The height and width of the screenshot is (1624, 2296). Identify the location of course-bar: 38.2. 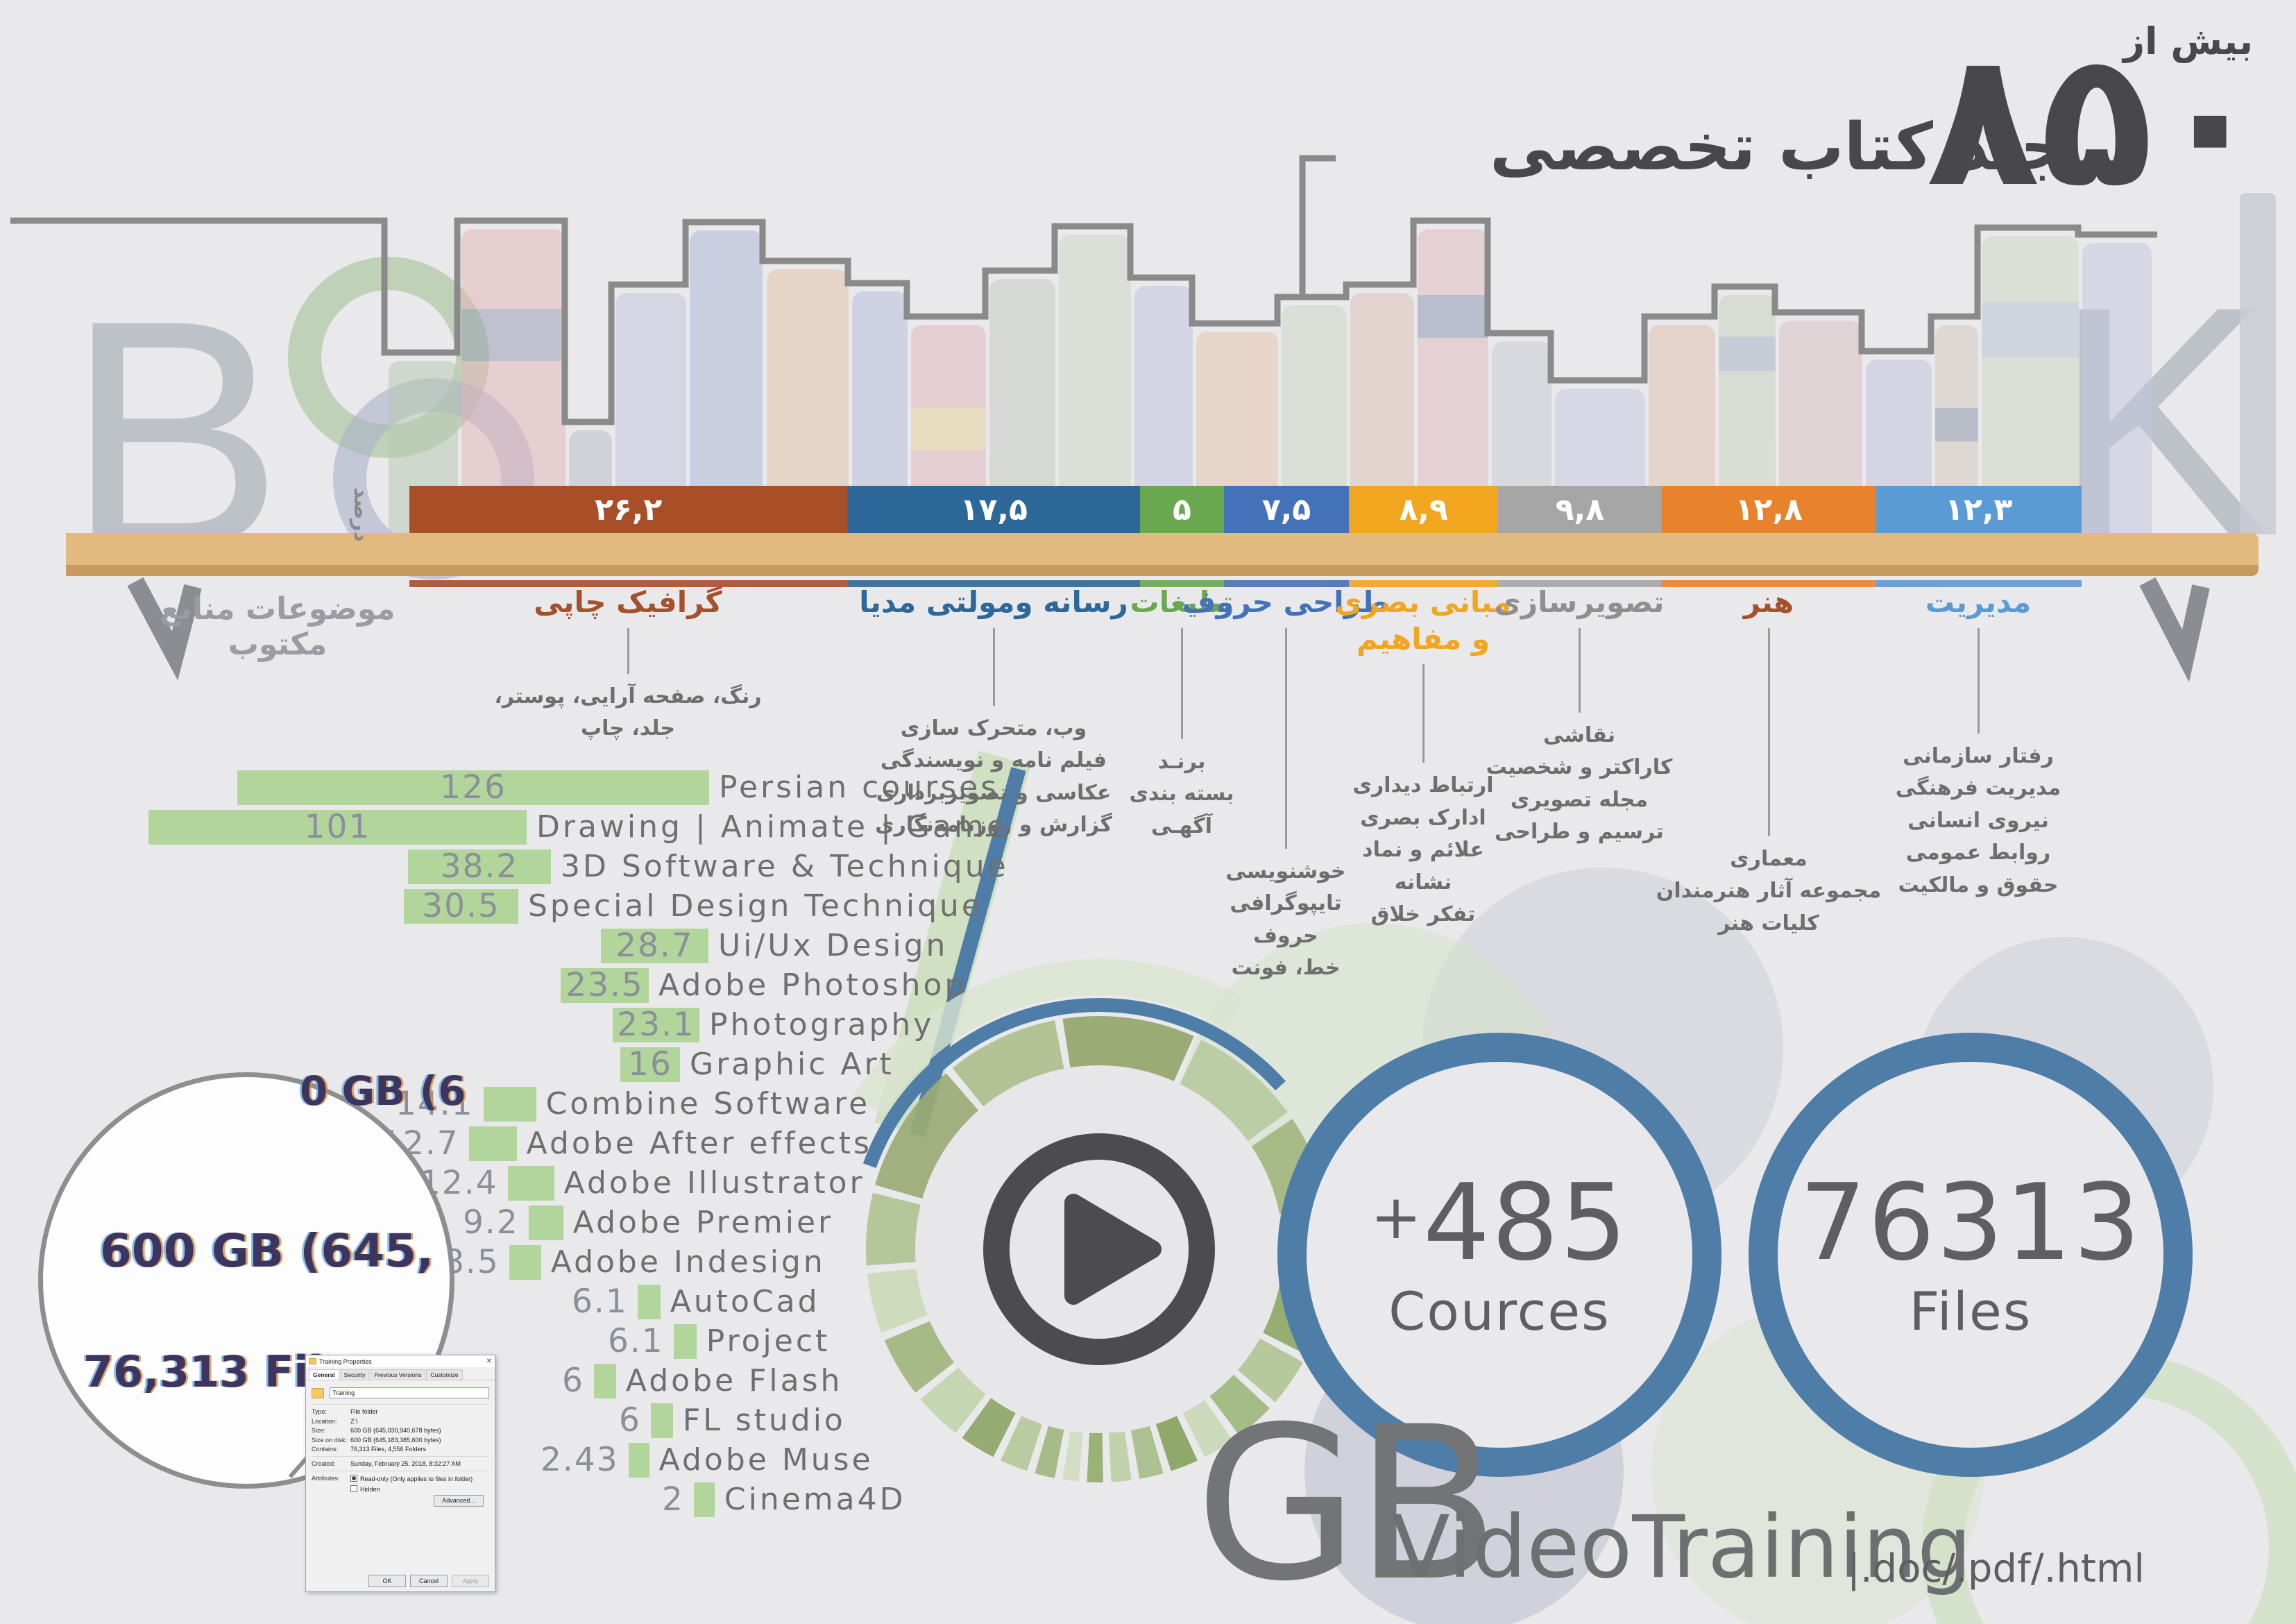
(479, 867).